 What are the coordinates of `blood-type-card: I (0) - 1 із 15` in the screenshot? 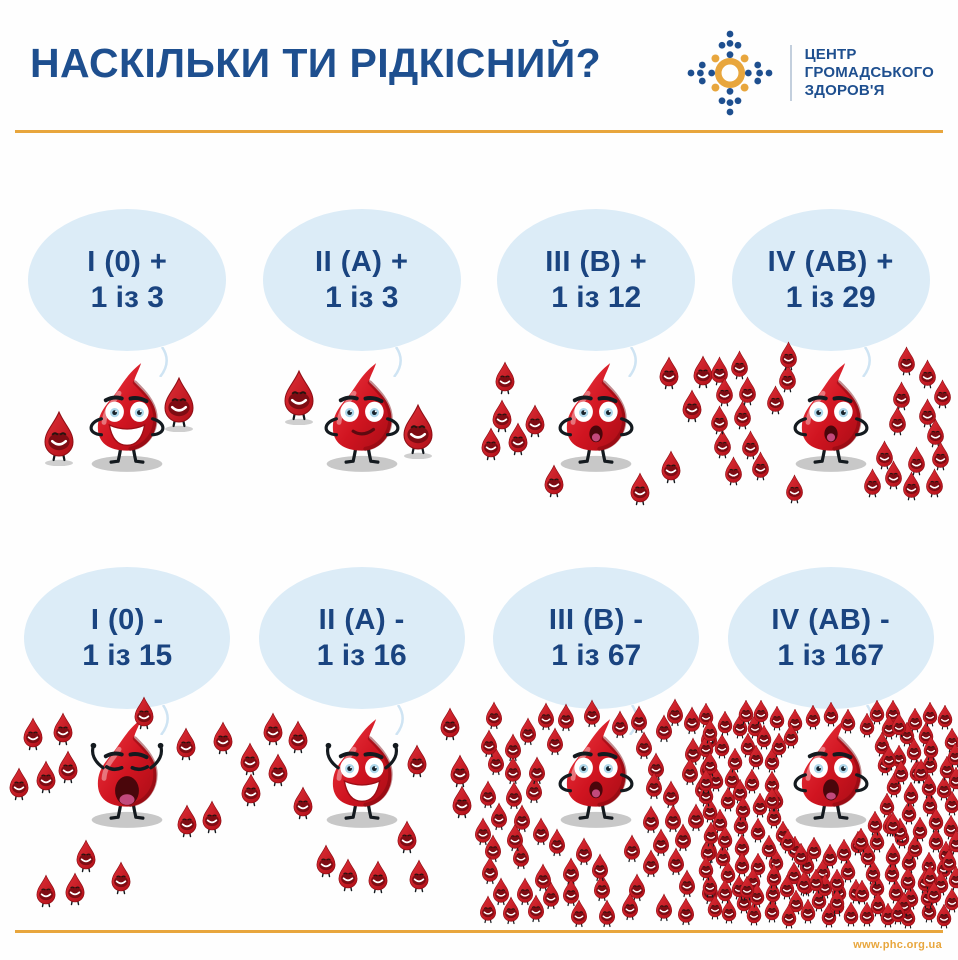 It's located at (127, 745).